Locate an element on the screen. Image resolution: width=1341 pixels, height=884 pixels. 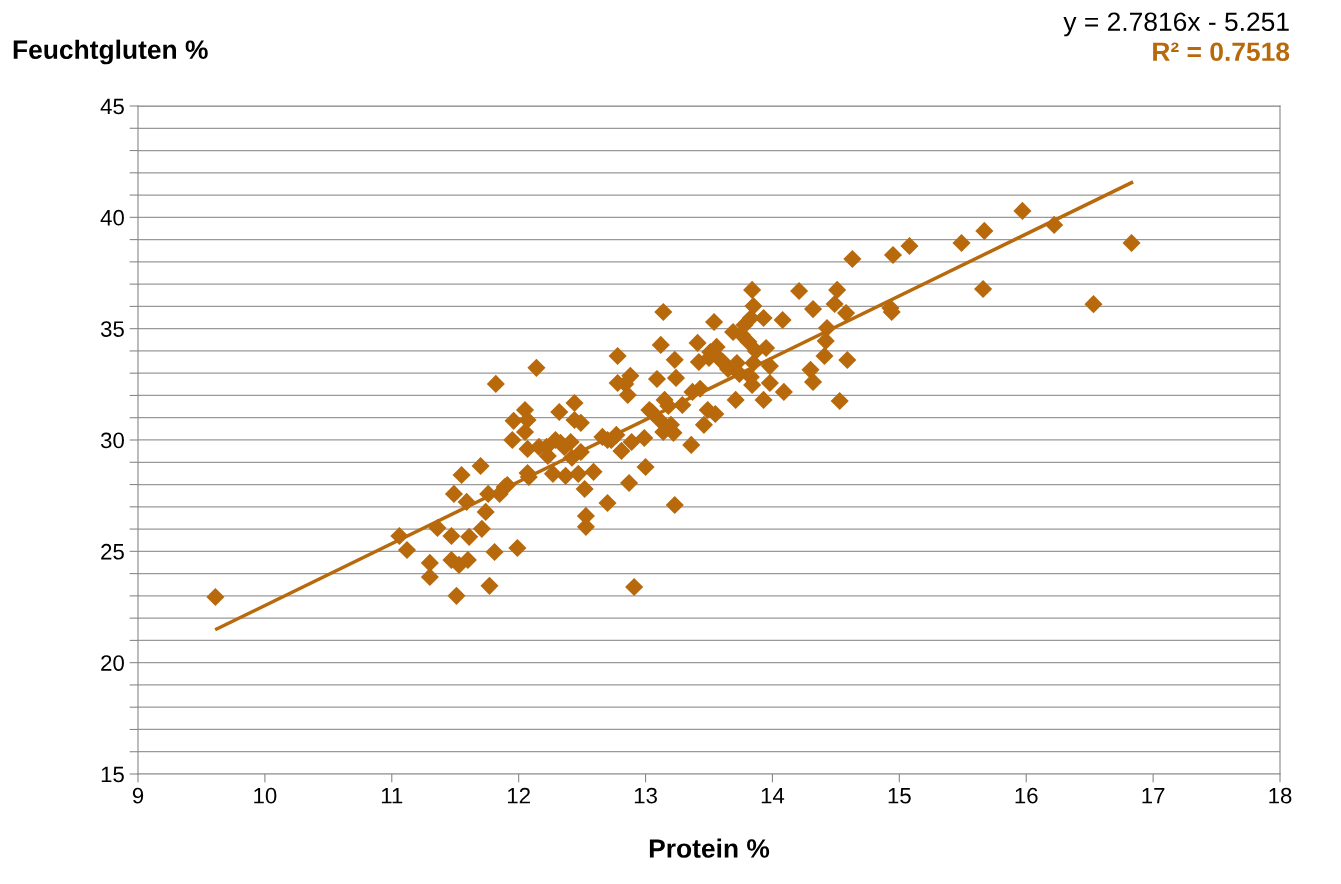
x-tick-label: 13 is located at coordinates (645, 795).